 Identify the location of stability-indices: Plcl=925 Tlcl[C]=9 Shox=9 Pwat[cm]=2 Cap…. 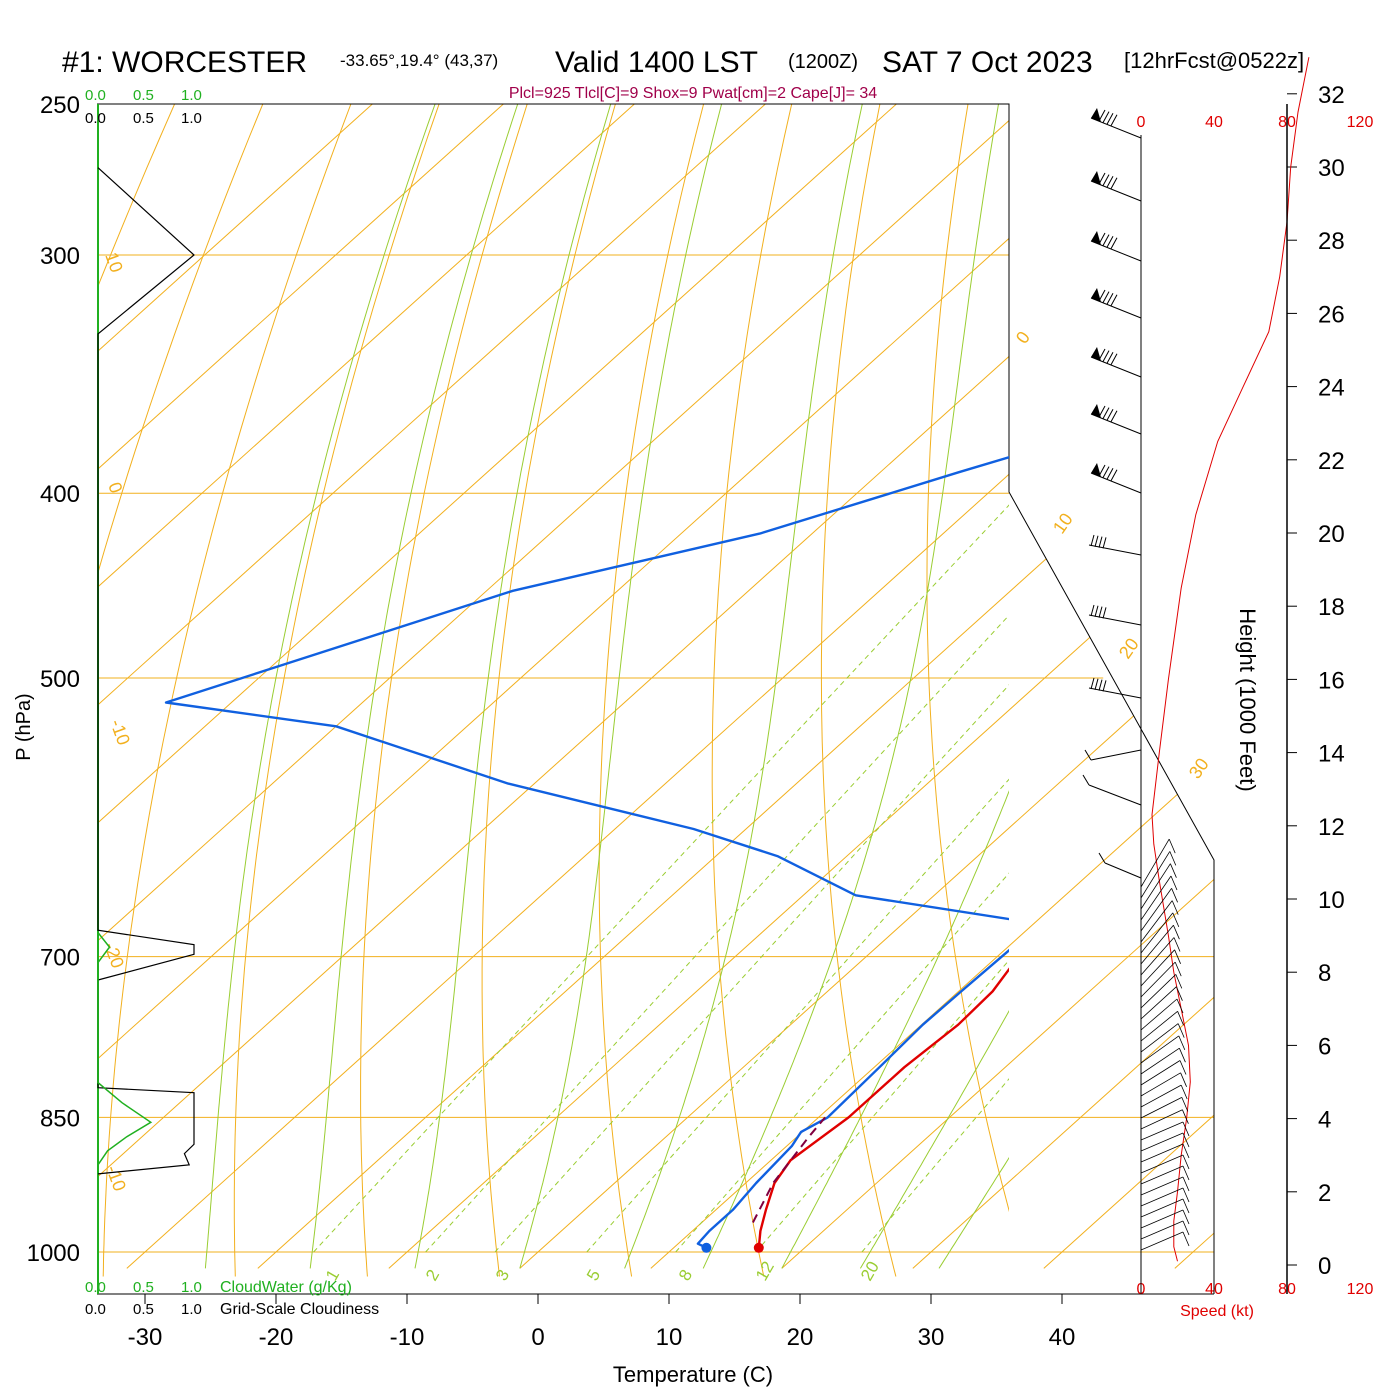
(693, 93).